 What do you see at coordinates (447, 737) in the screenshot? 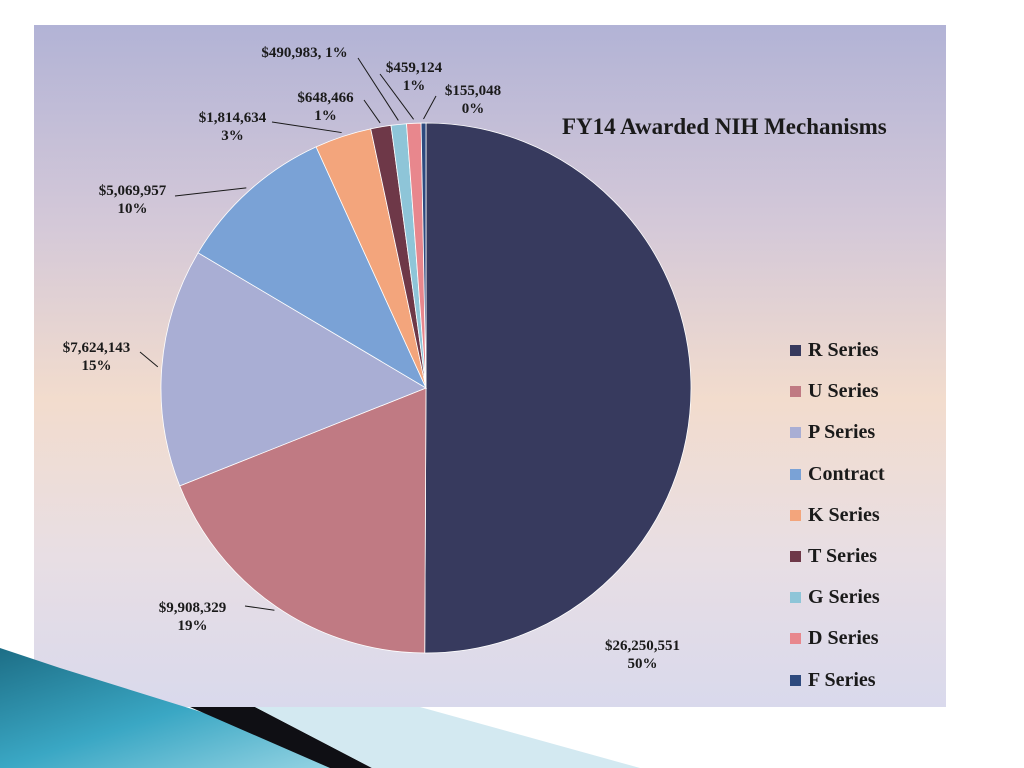
I see `decoration-swoosh-light` at bounding box center [447, 737].